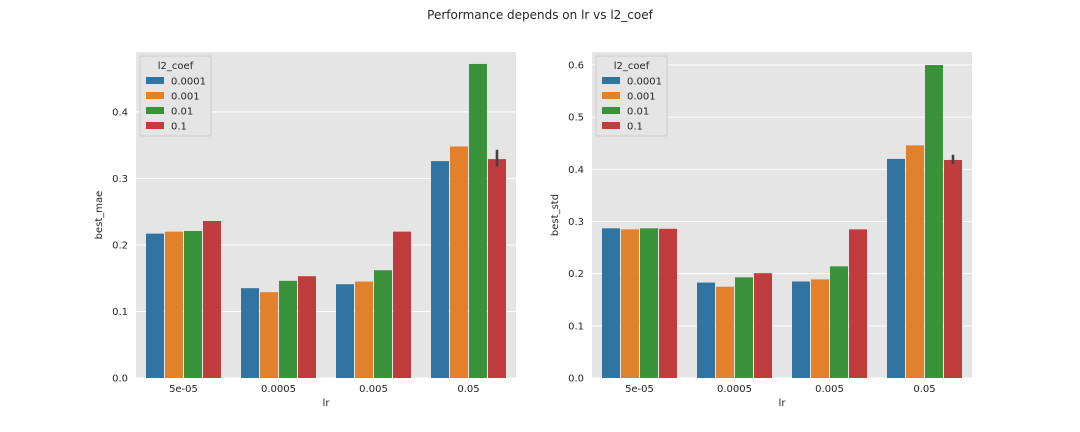 The height and width of the screenshot is (432, 1080). What do you see at coordinates (576, 118) in the screenshot?
I see `y-tick-label: 0.5` at bounding box center [576, 118].